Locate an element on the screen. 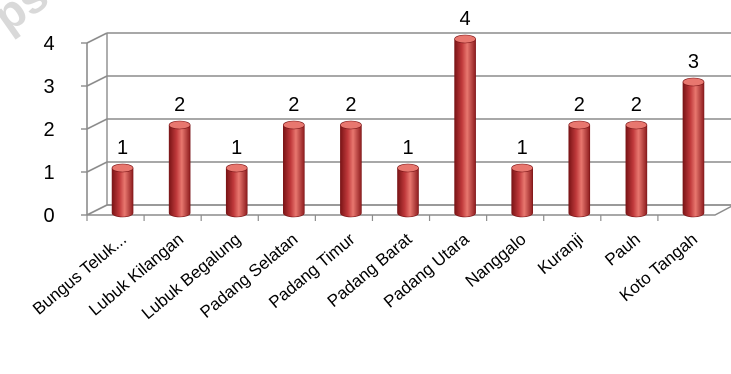  x-tick-label: Kuranji is located at coordinates (560, 254).